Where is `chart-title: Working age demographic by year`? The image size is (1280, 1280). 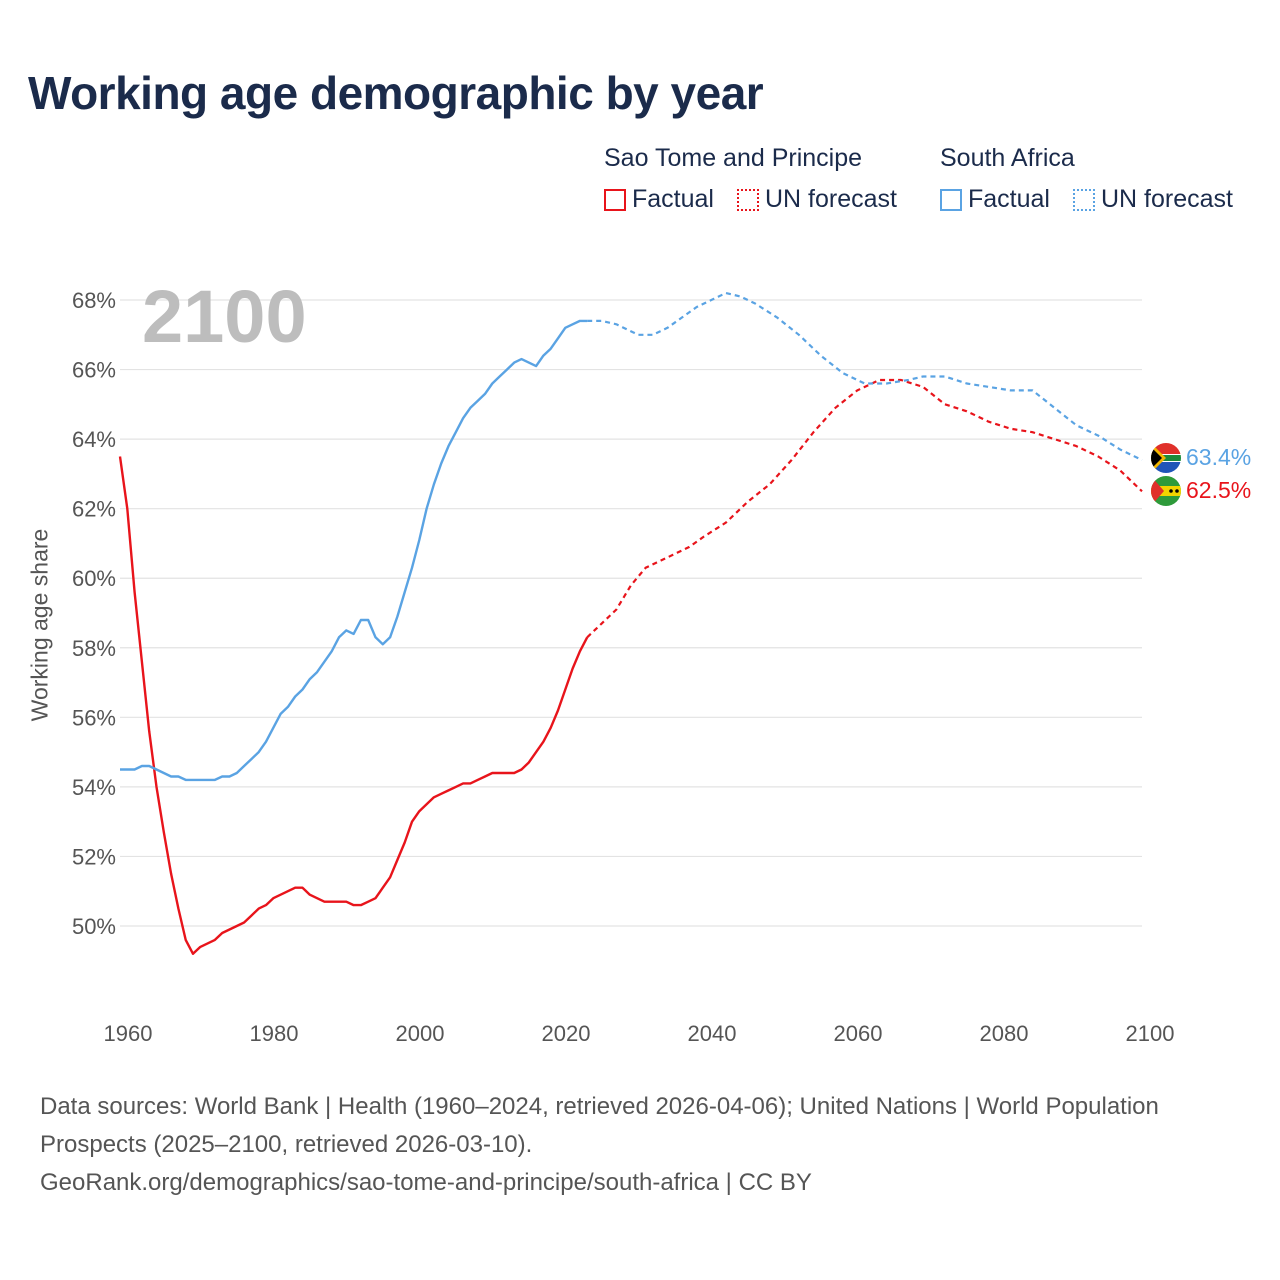 chart-title: Working age demographic by year is located at coordinates (396, 93).